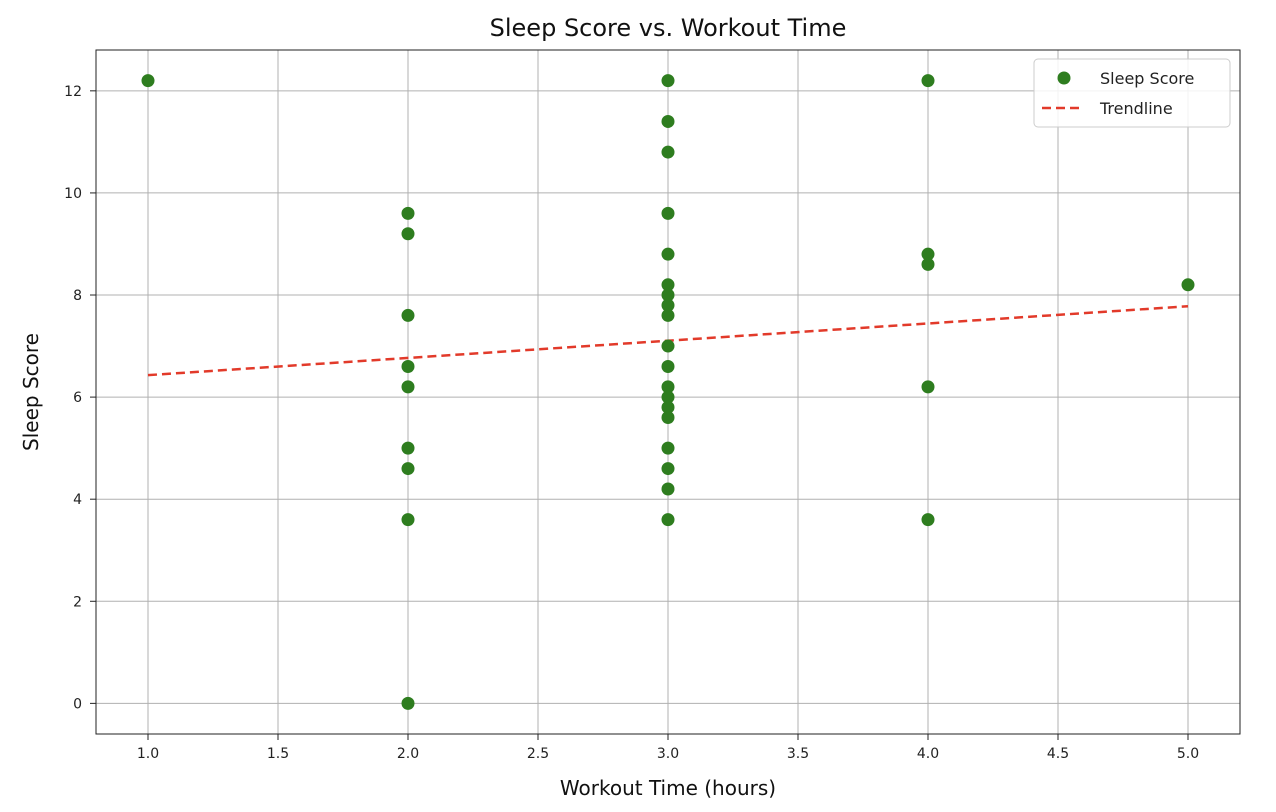  What do you see at coordinates (278, 754) in the screenshot?
I see `x-tick-label: 1.5` at bounding box center [278, 754].